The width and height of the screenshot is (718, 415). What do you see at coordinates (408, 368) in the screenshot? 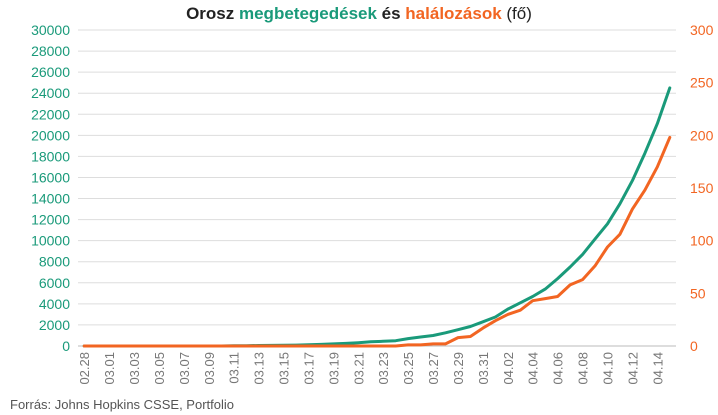
I see `x-axis-tick-label: 03.25` at bounding box center [408, 368].